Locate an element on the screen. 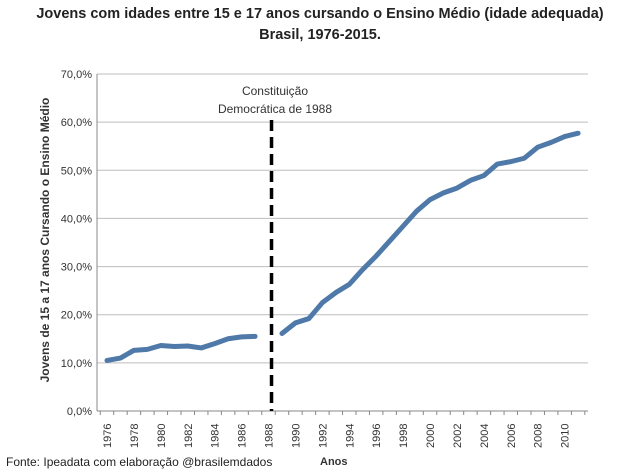 The height and width of the screenshot is (475, 640). x-tick-label: 1982 is located at coordinates (189, 436).